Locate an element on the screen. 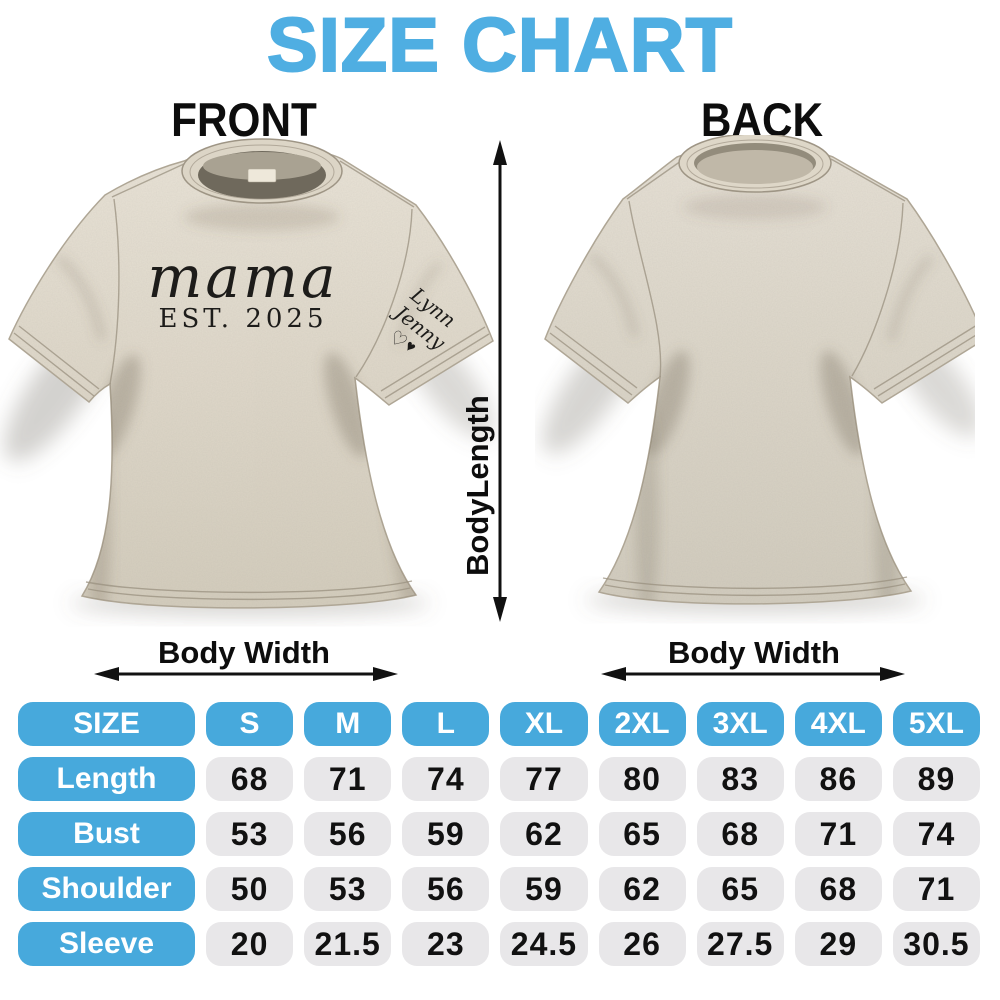 Image resolution: width=1000 pixels, height=1000 pixels. size-column-header-m: M is located at coordinates (348, 724).